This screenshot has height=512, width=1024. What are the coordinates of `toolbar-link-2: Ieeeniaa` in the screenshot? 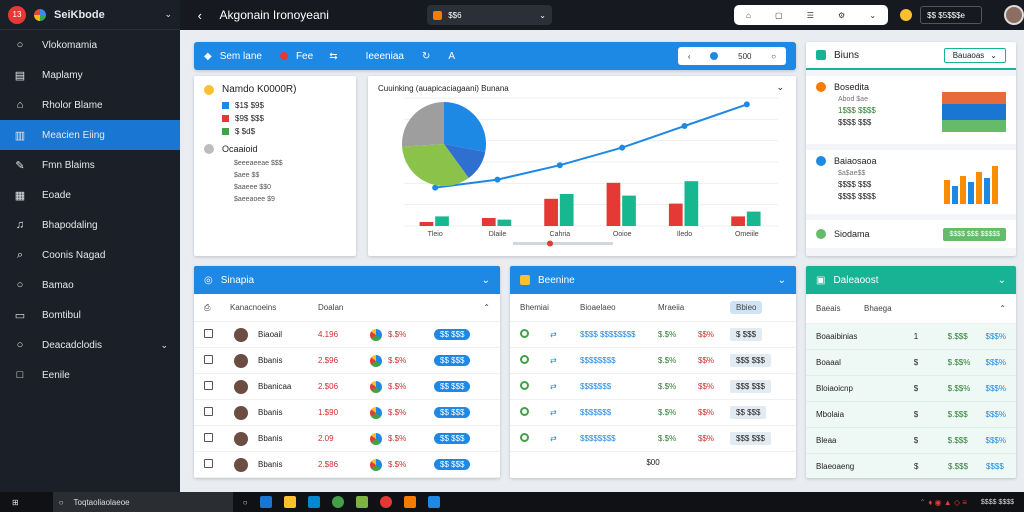 It's located at (384, 56).